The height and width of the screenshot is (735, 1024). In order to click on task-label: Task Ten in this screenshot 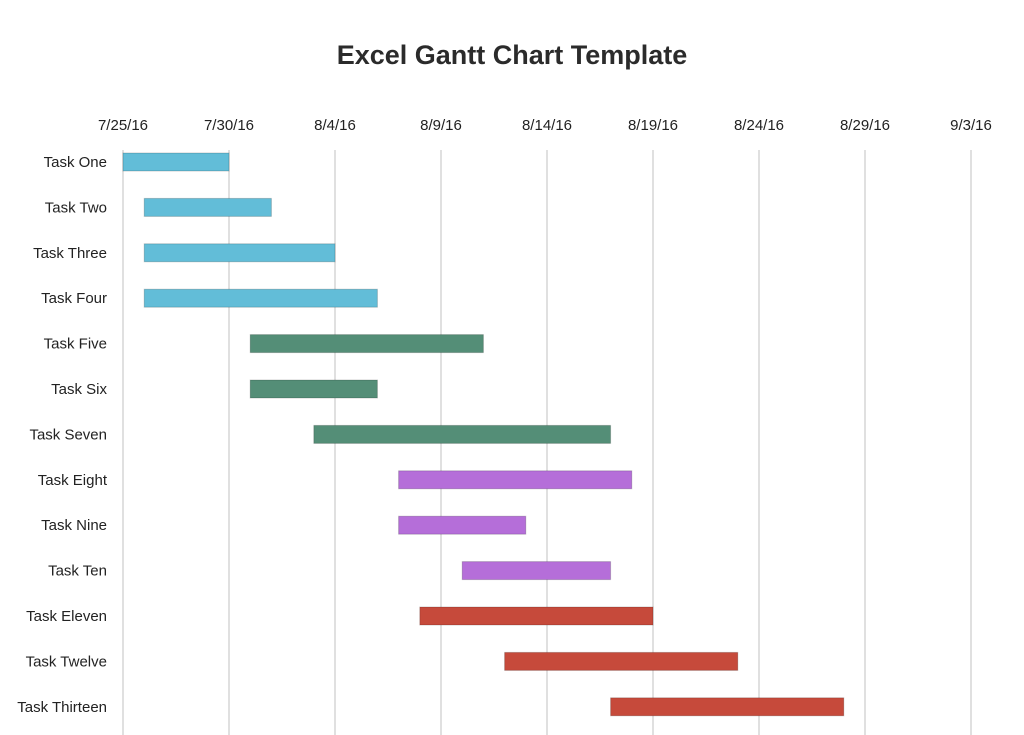, I will do `click(77, 571)`.